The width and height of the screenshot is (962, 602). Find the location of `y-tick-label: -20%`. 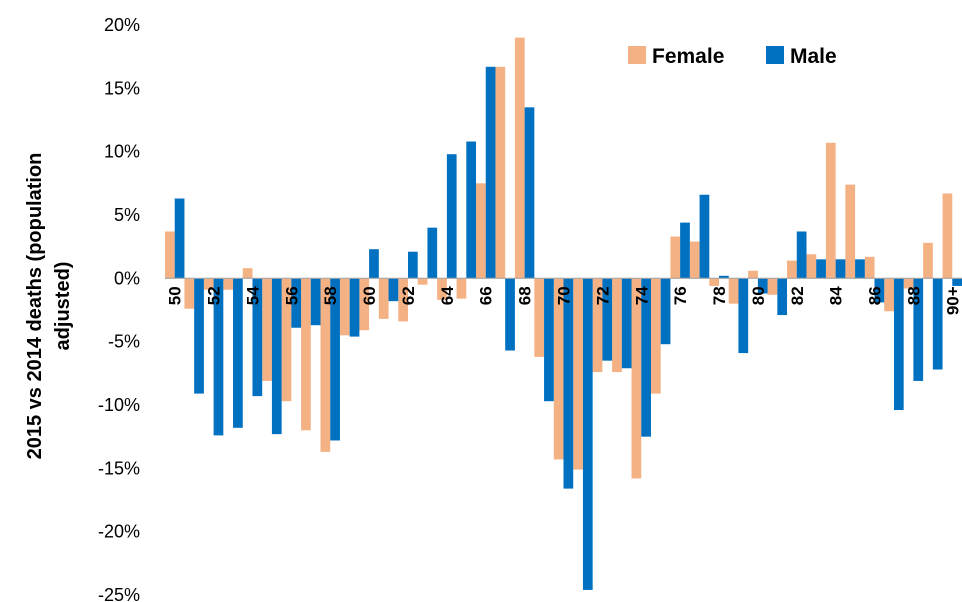

y-tick-label: -20% is located at coordinates (119, 532).